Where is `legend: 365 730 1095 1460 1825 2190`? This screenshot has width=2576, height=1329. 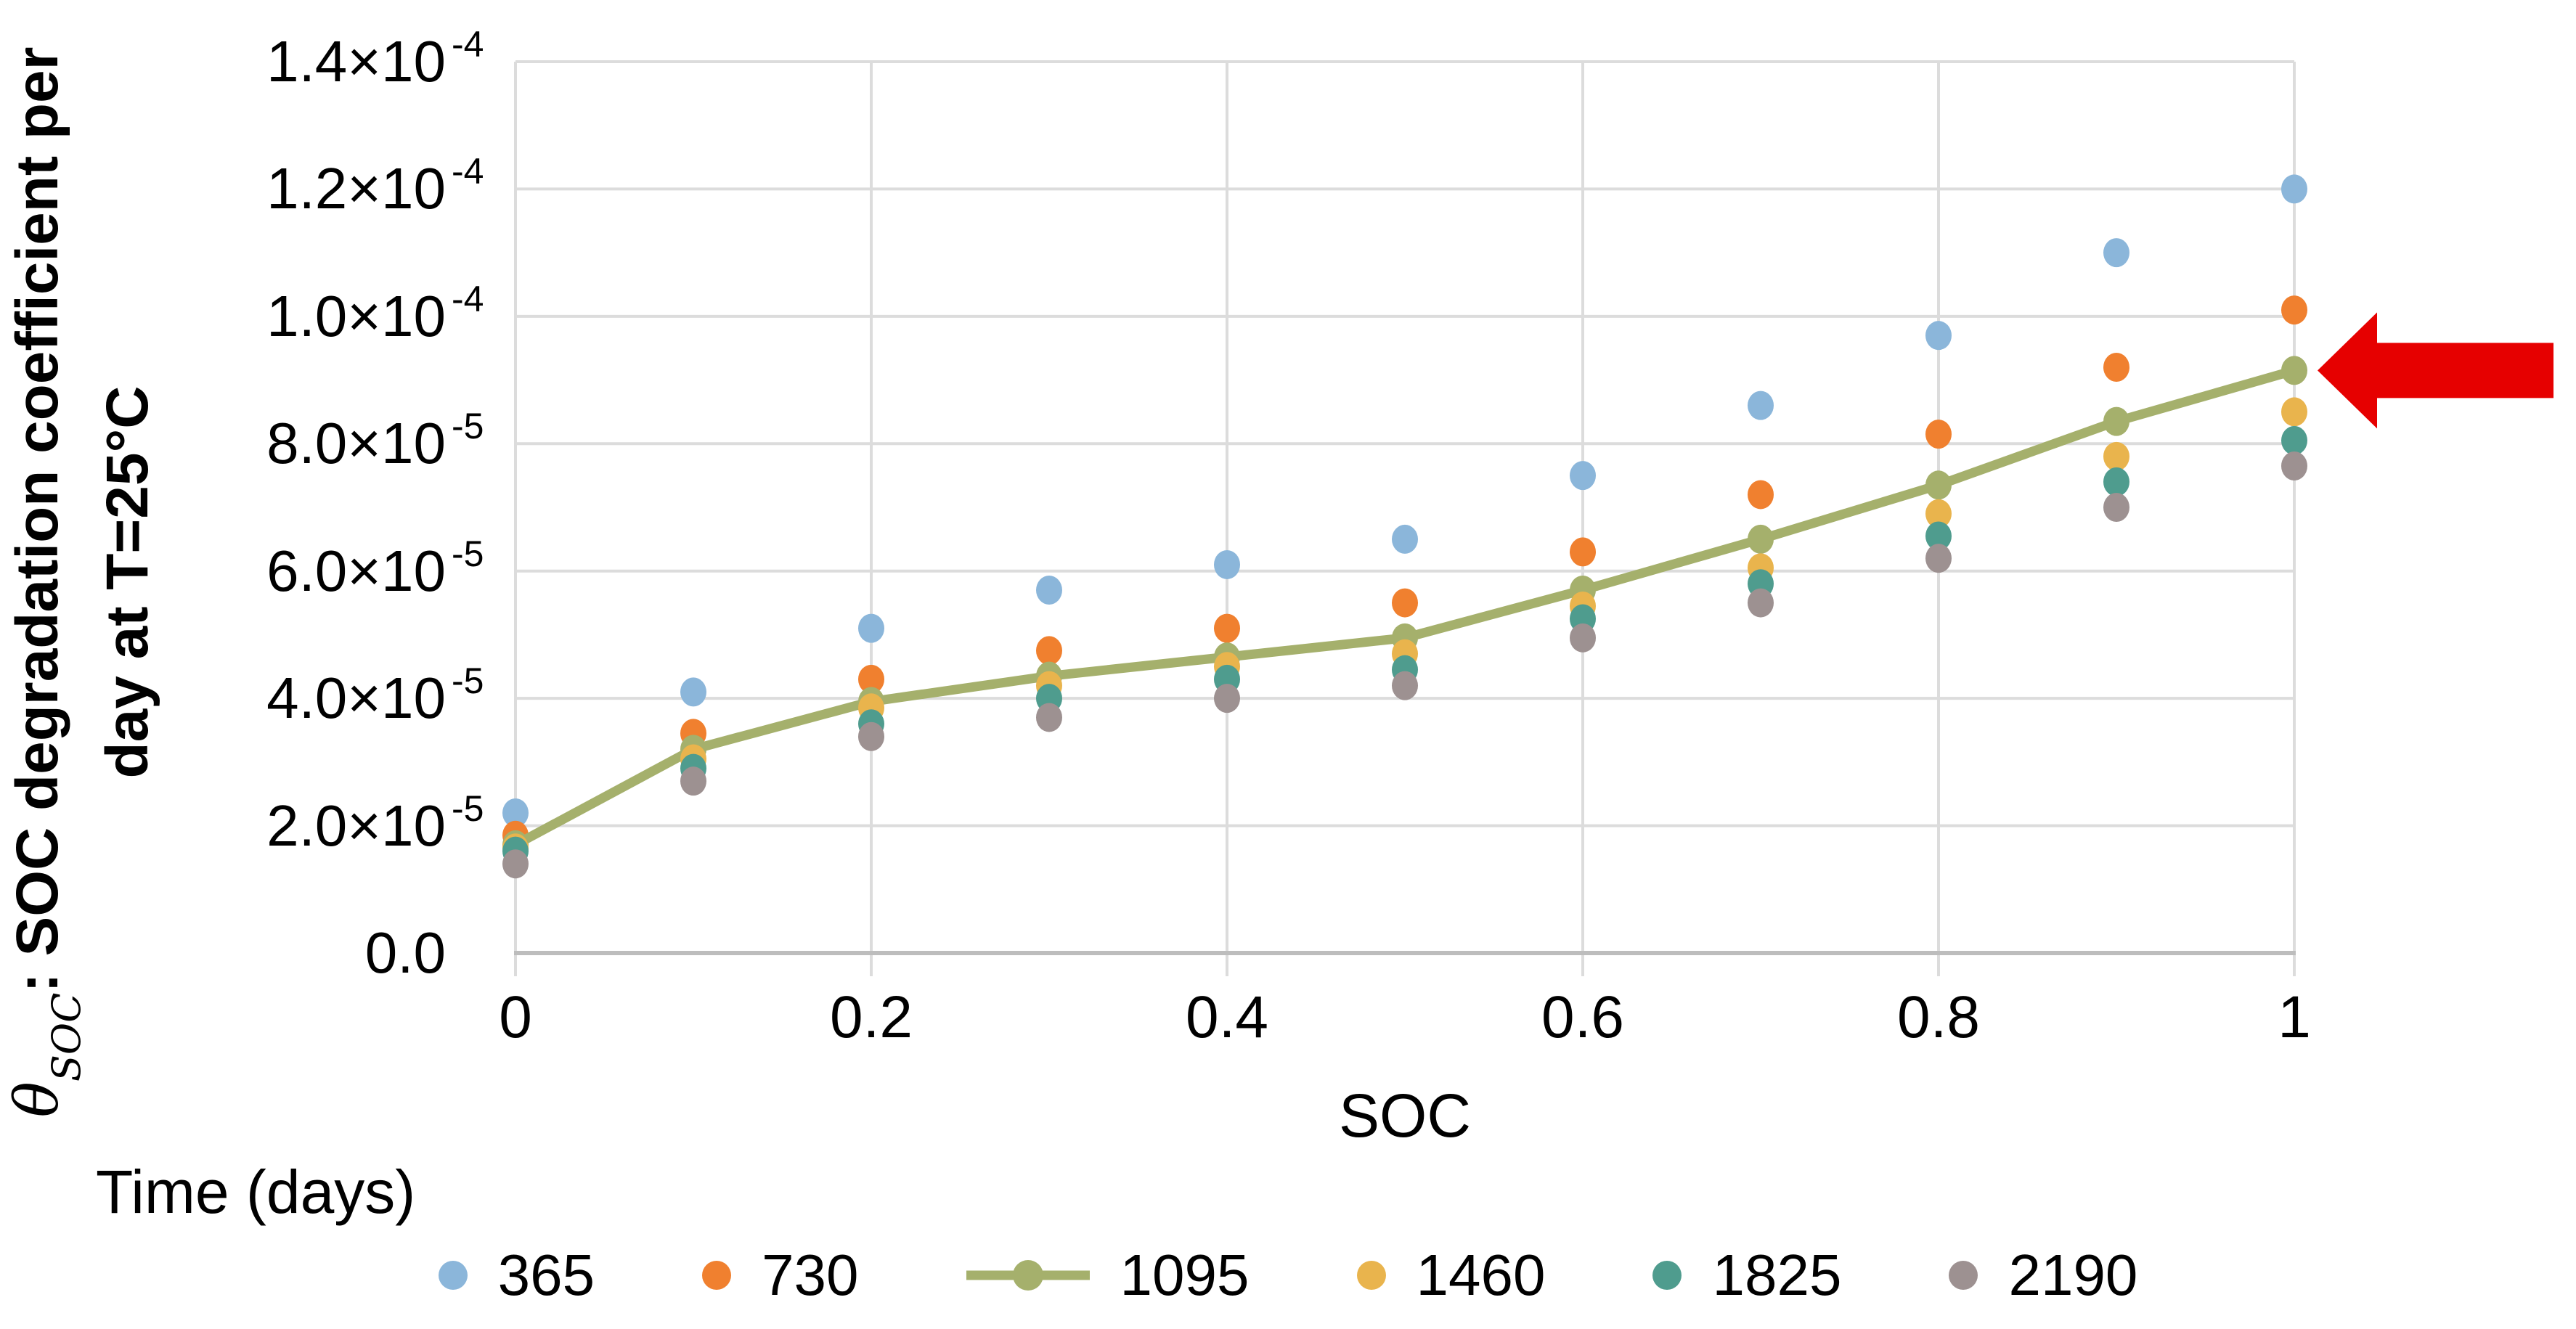 legend: 365 730 1095 1460 1825 2190 is located at coordinates (1288, 1275).